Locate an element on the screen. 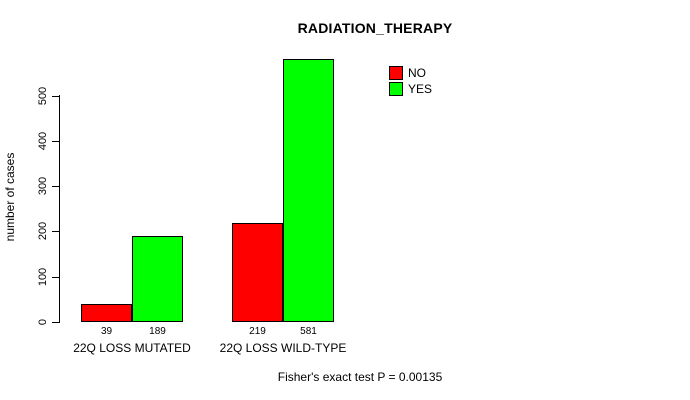 The image size is (690, 400). bar-no-group1 is located at coordinates (106, 313).